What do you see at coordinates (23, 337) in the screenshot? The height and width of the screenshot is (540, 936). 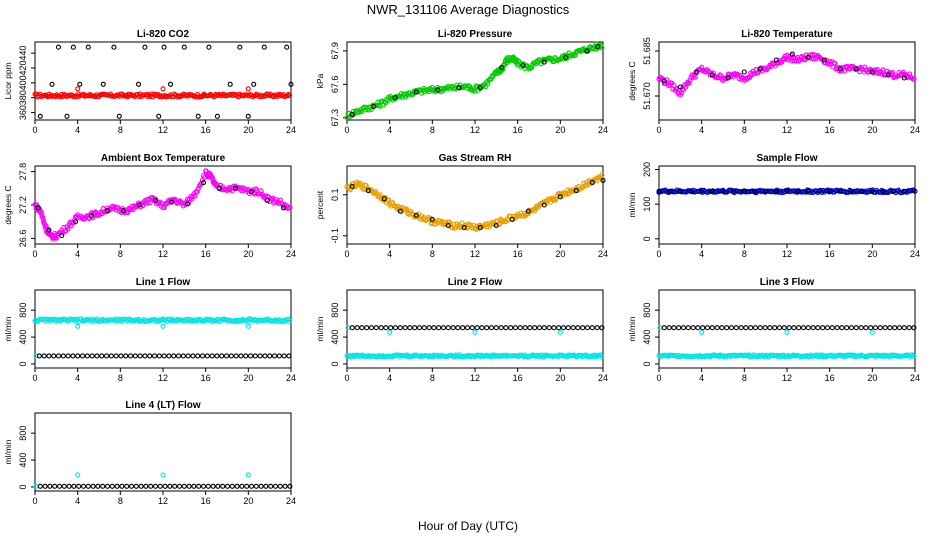 I see `y-tick-label: 400` at bounding box center [23, 337].